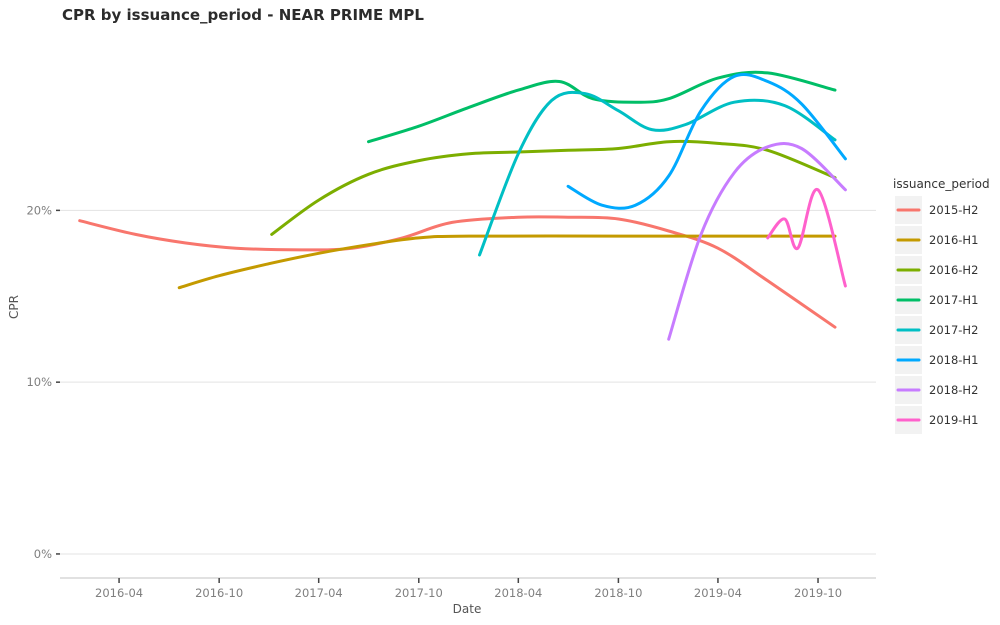 The image size is (1000, 625). Describe the element at coordinates (119, 593) in the screenshot. I see `x-tick-label: 2016-04` at that location.